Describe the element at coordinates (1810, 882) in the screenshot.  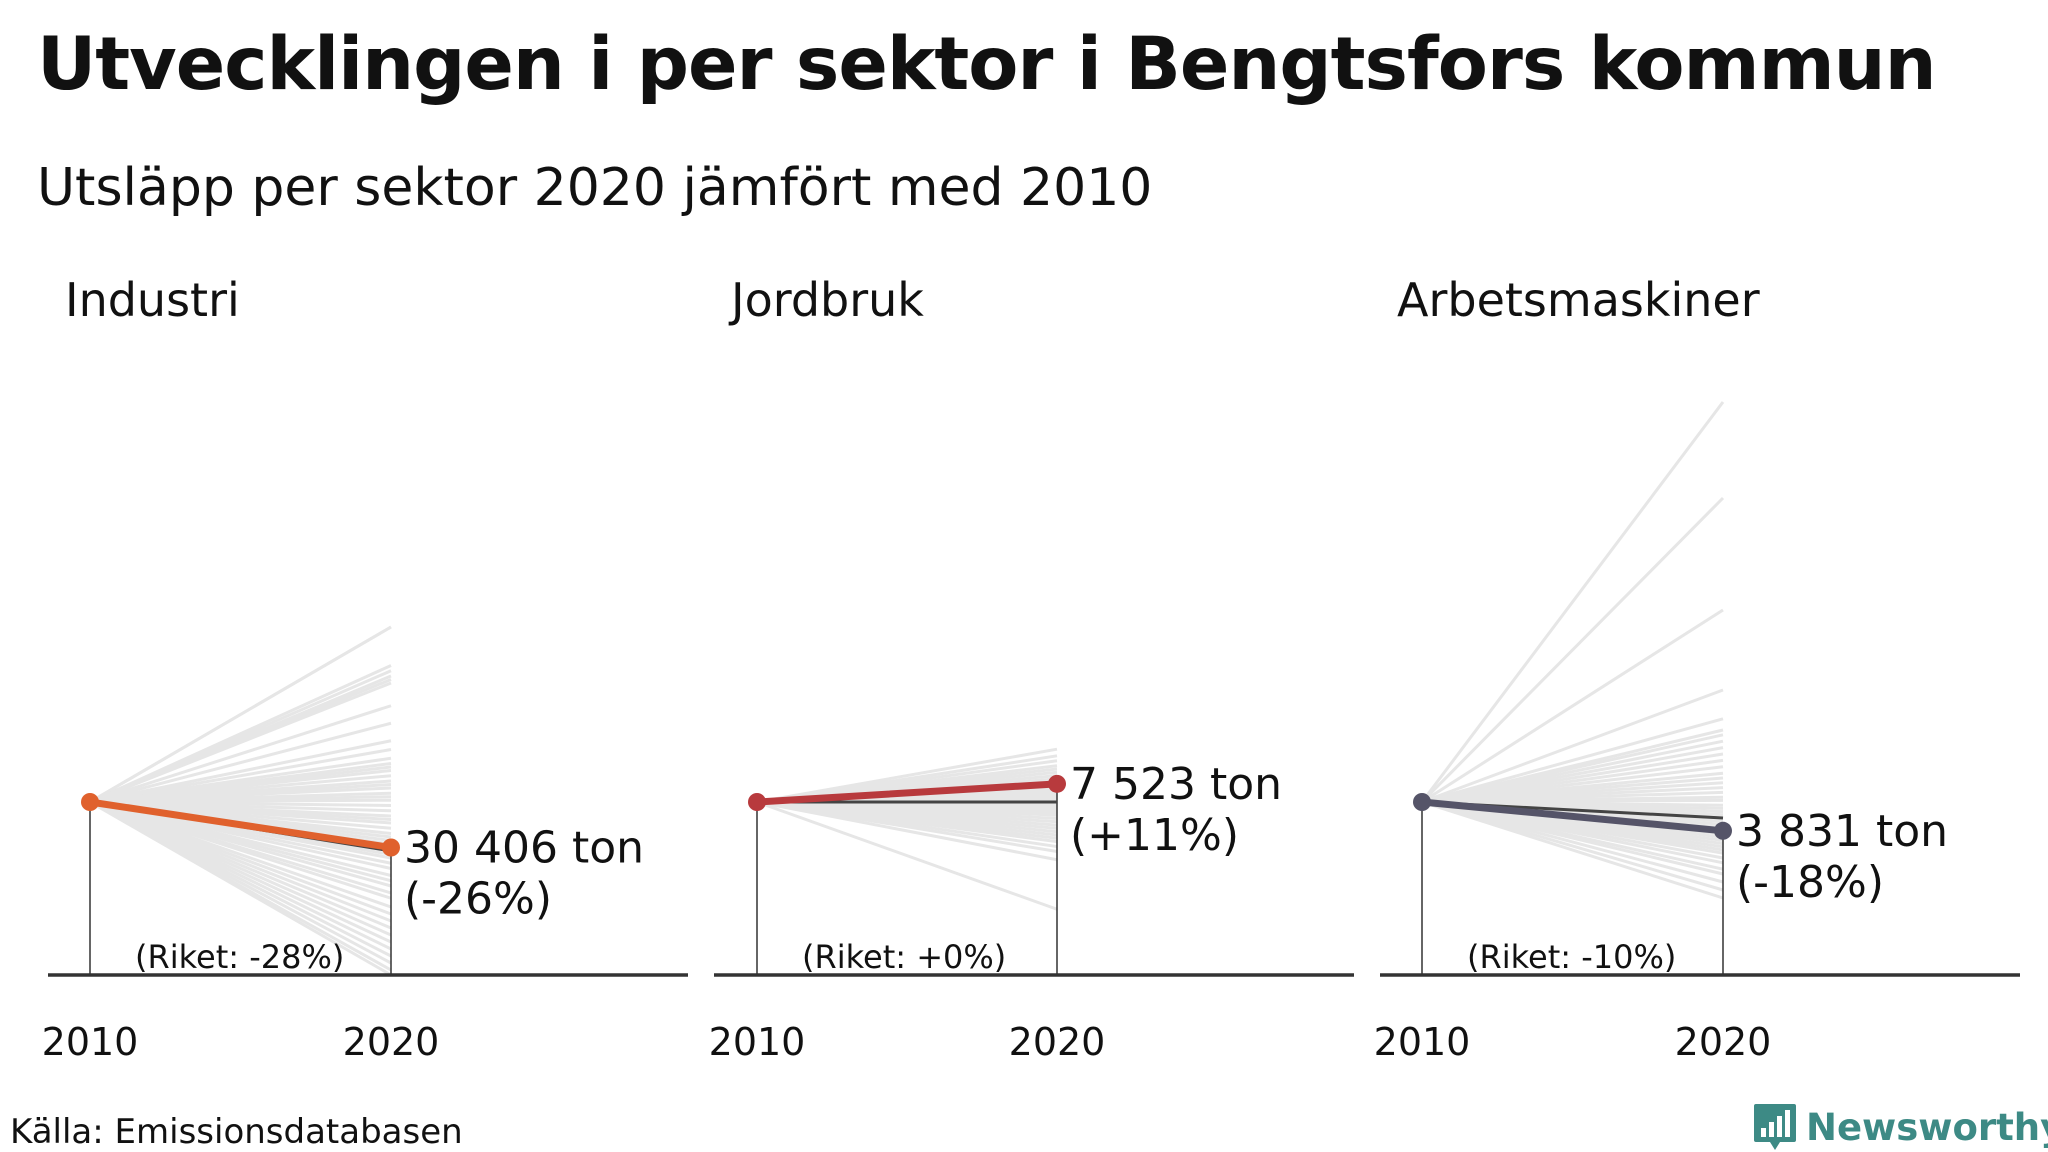
I see `change-label: (-18%)` at that location.